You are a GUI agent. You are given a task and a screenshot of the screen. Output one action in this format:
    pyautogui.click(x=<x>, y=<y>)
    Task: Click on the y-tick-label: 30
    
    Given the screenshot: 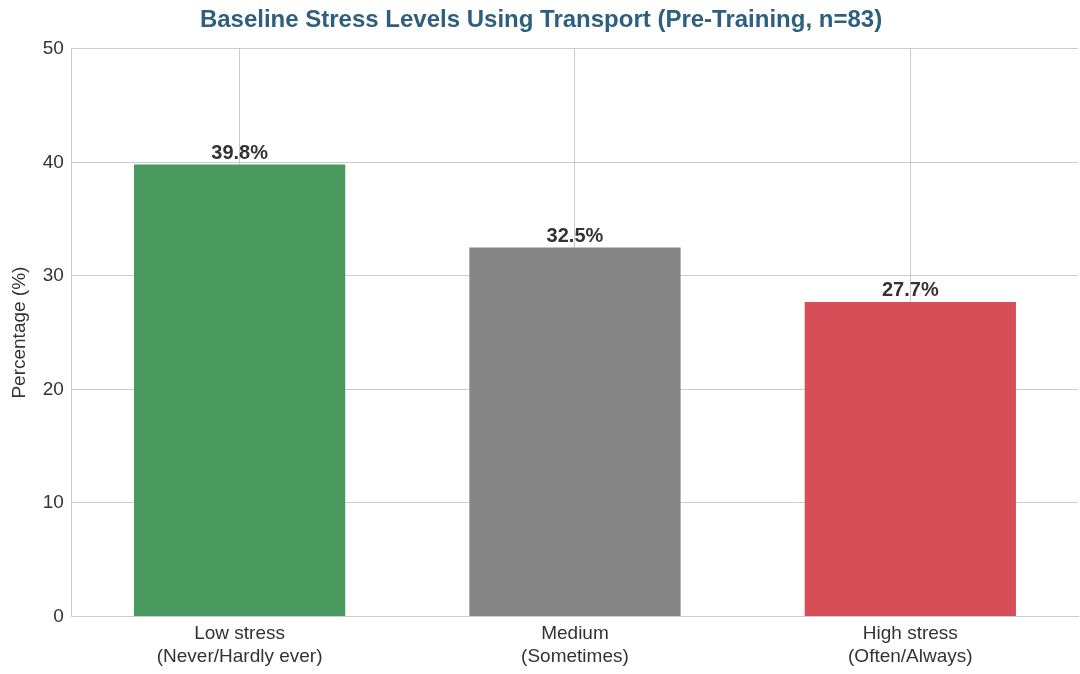 What is the action you would take?
    pyautogui.click(x=53, y=275)
    